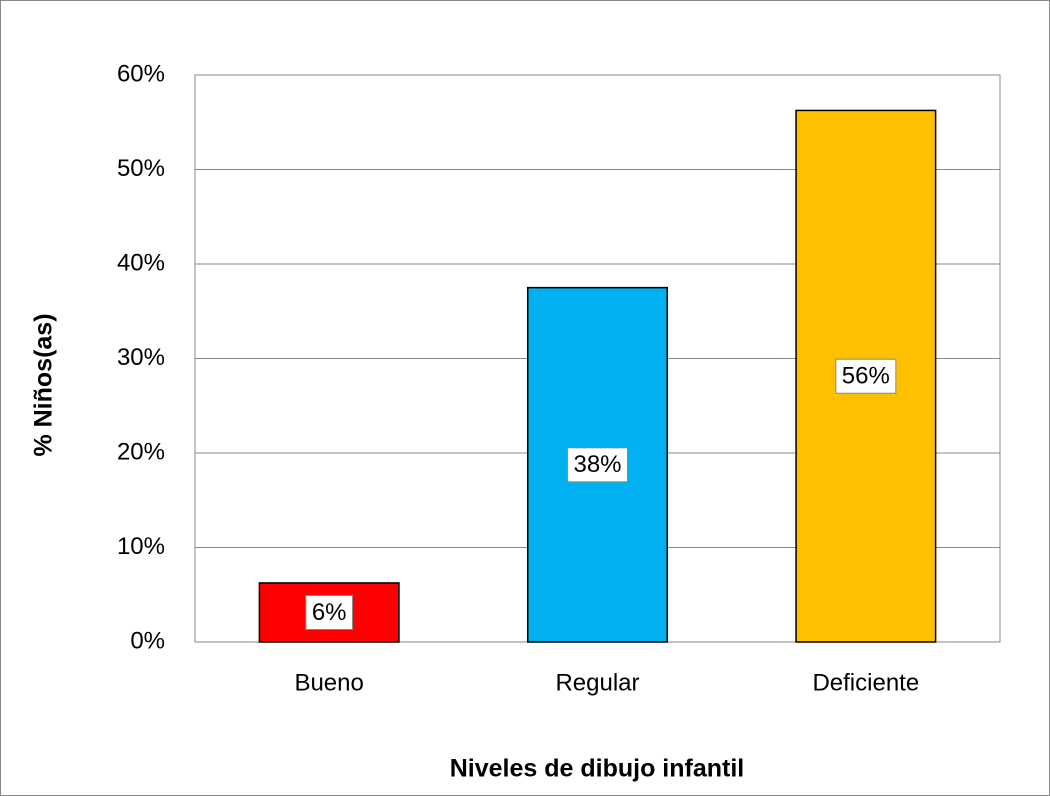 The height and width of the screenshot is (796, 1050). Describe the element at coordinates (44, 384) in the screenshot. I see `y-axis-title: % Niños(as)` at that location.